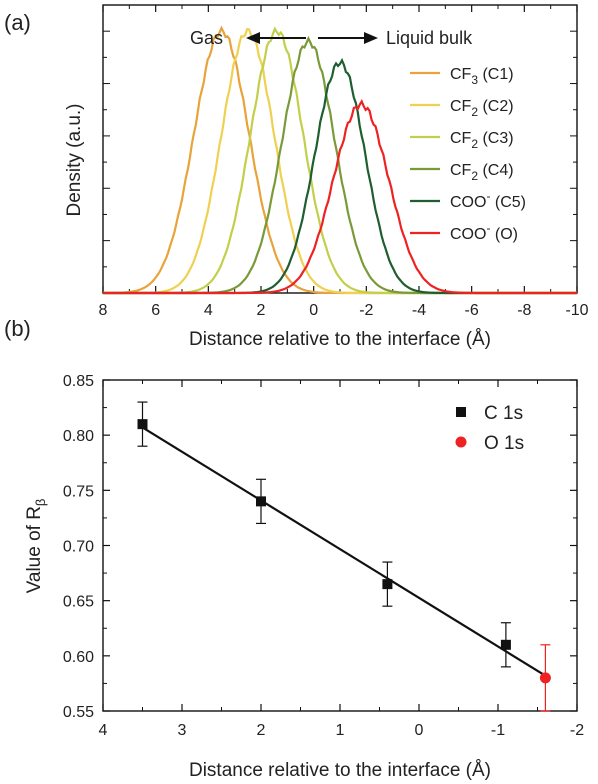  I want to click on panel-a-xtick-label: 2, so click(261, 310).